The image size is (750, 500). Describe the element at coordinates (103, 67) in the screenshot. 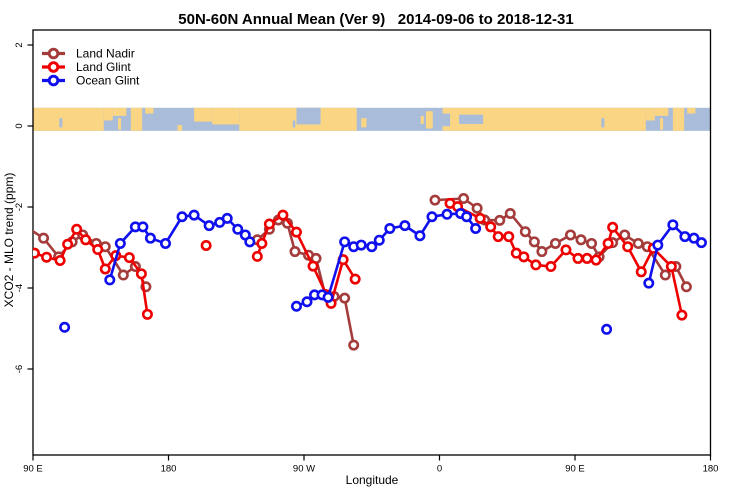

I see `legend-label: Land Glint` at that location.